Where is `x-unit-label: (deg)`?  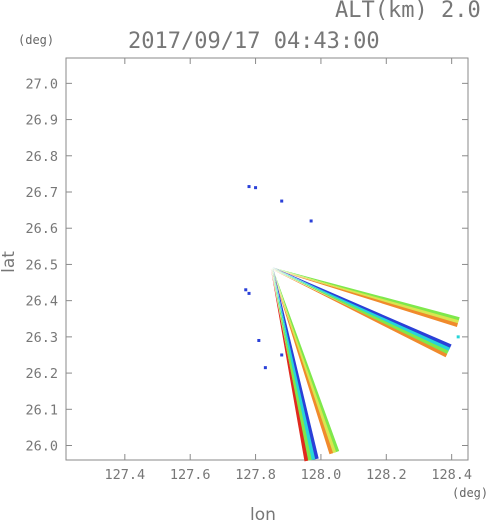
x-unit-label: (deg) is located at coordinates (470, 493).